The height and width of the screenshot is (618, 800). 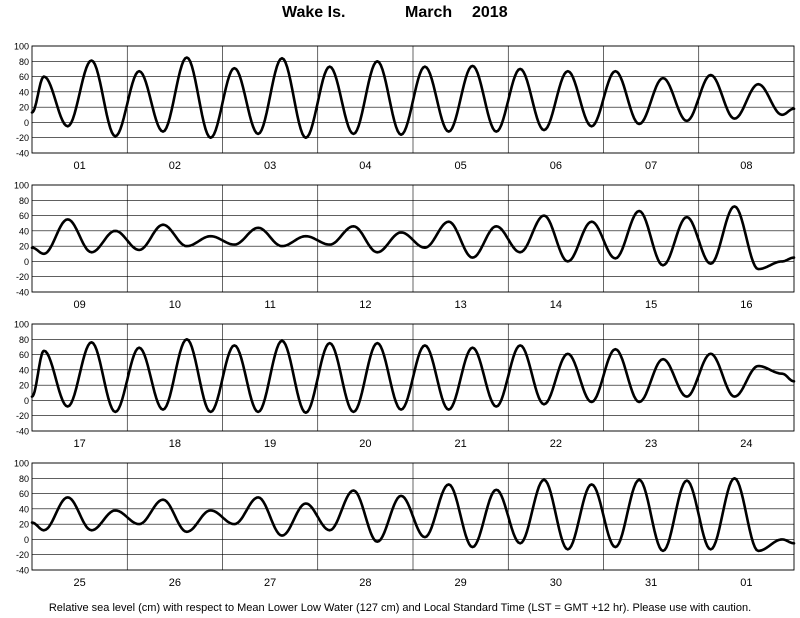 What do you see at coordinates (461, 583) in the screenshot?
I see `day-label: 29` at bounding box center [461, 583].